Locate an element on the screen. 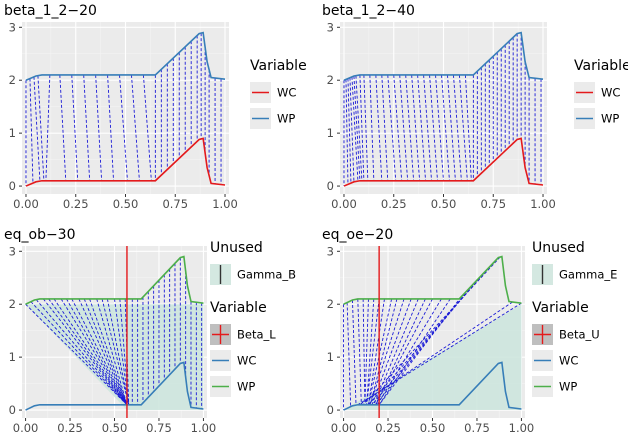 The image size is (628, 434). legend-title: Unused is located at coordinates (236, 248).